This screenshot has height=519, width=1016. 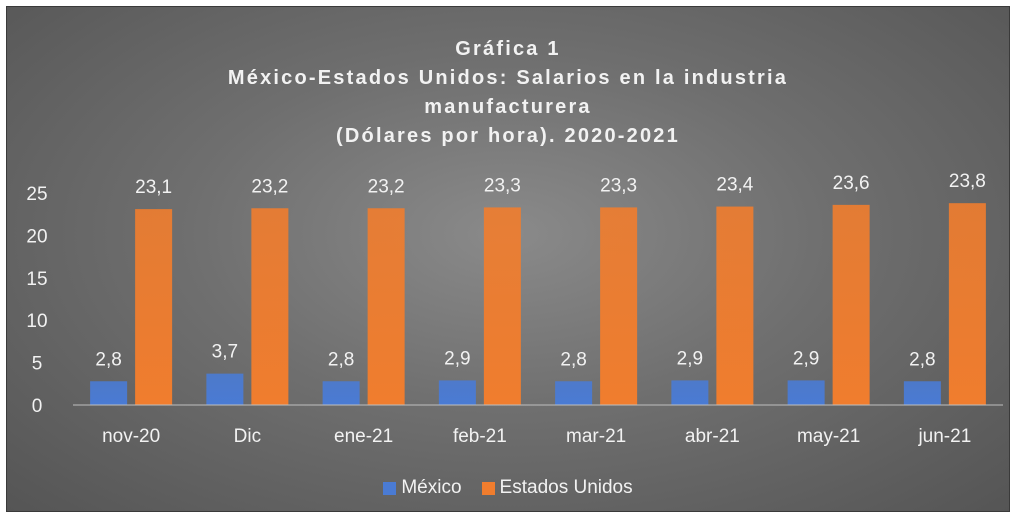 I want to click on legend: México Estados Unidos, so click(x=508, y=488).